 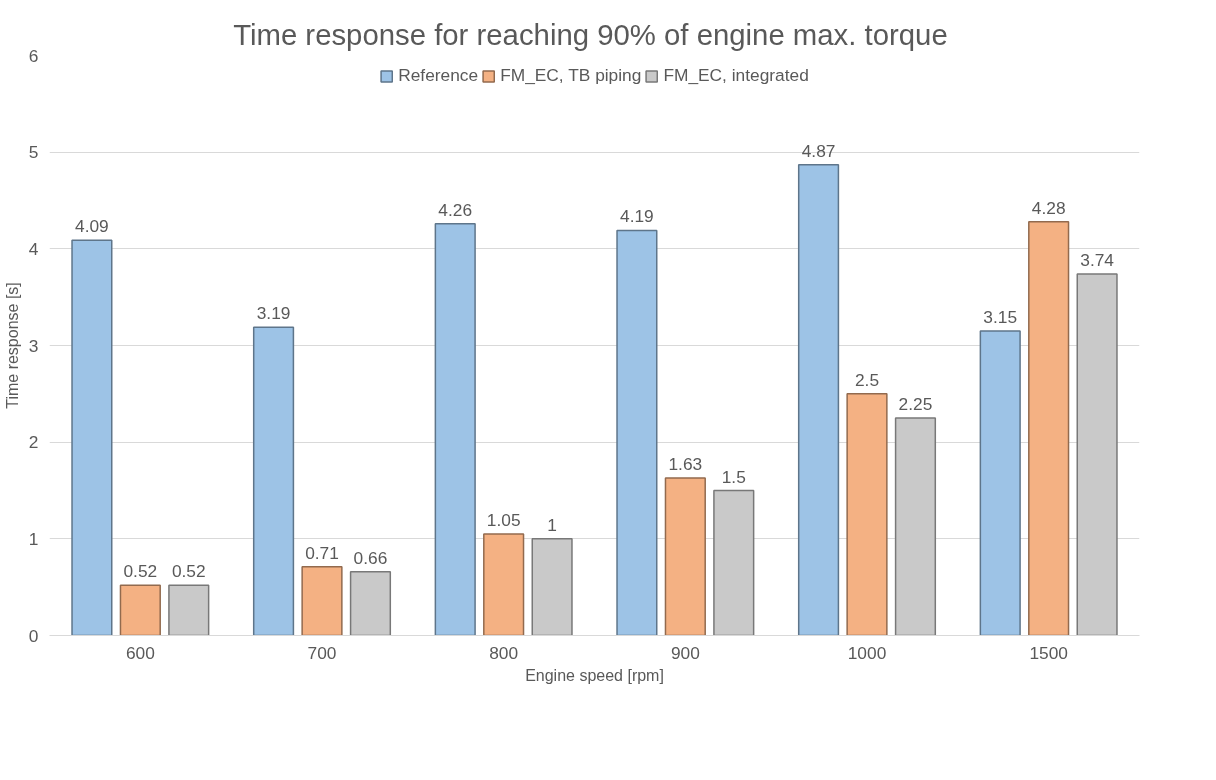 I want to click on y-tick-label: 6, so click(x=33, y=55).